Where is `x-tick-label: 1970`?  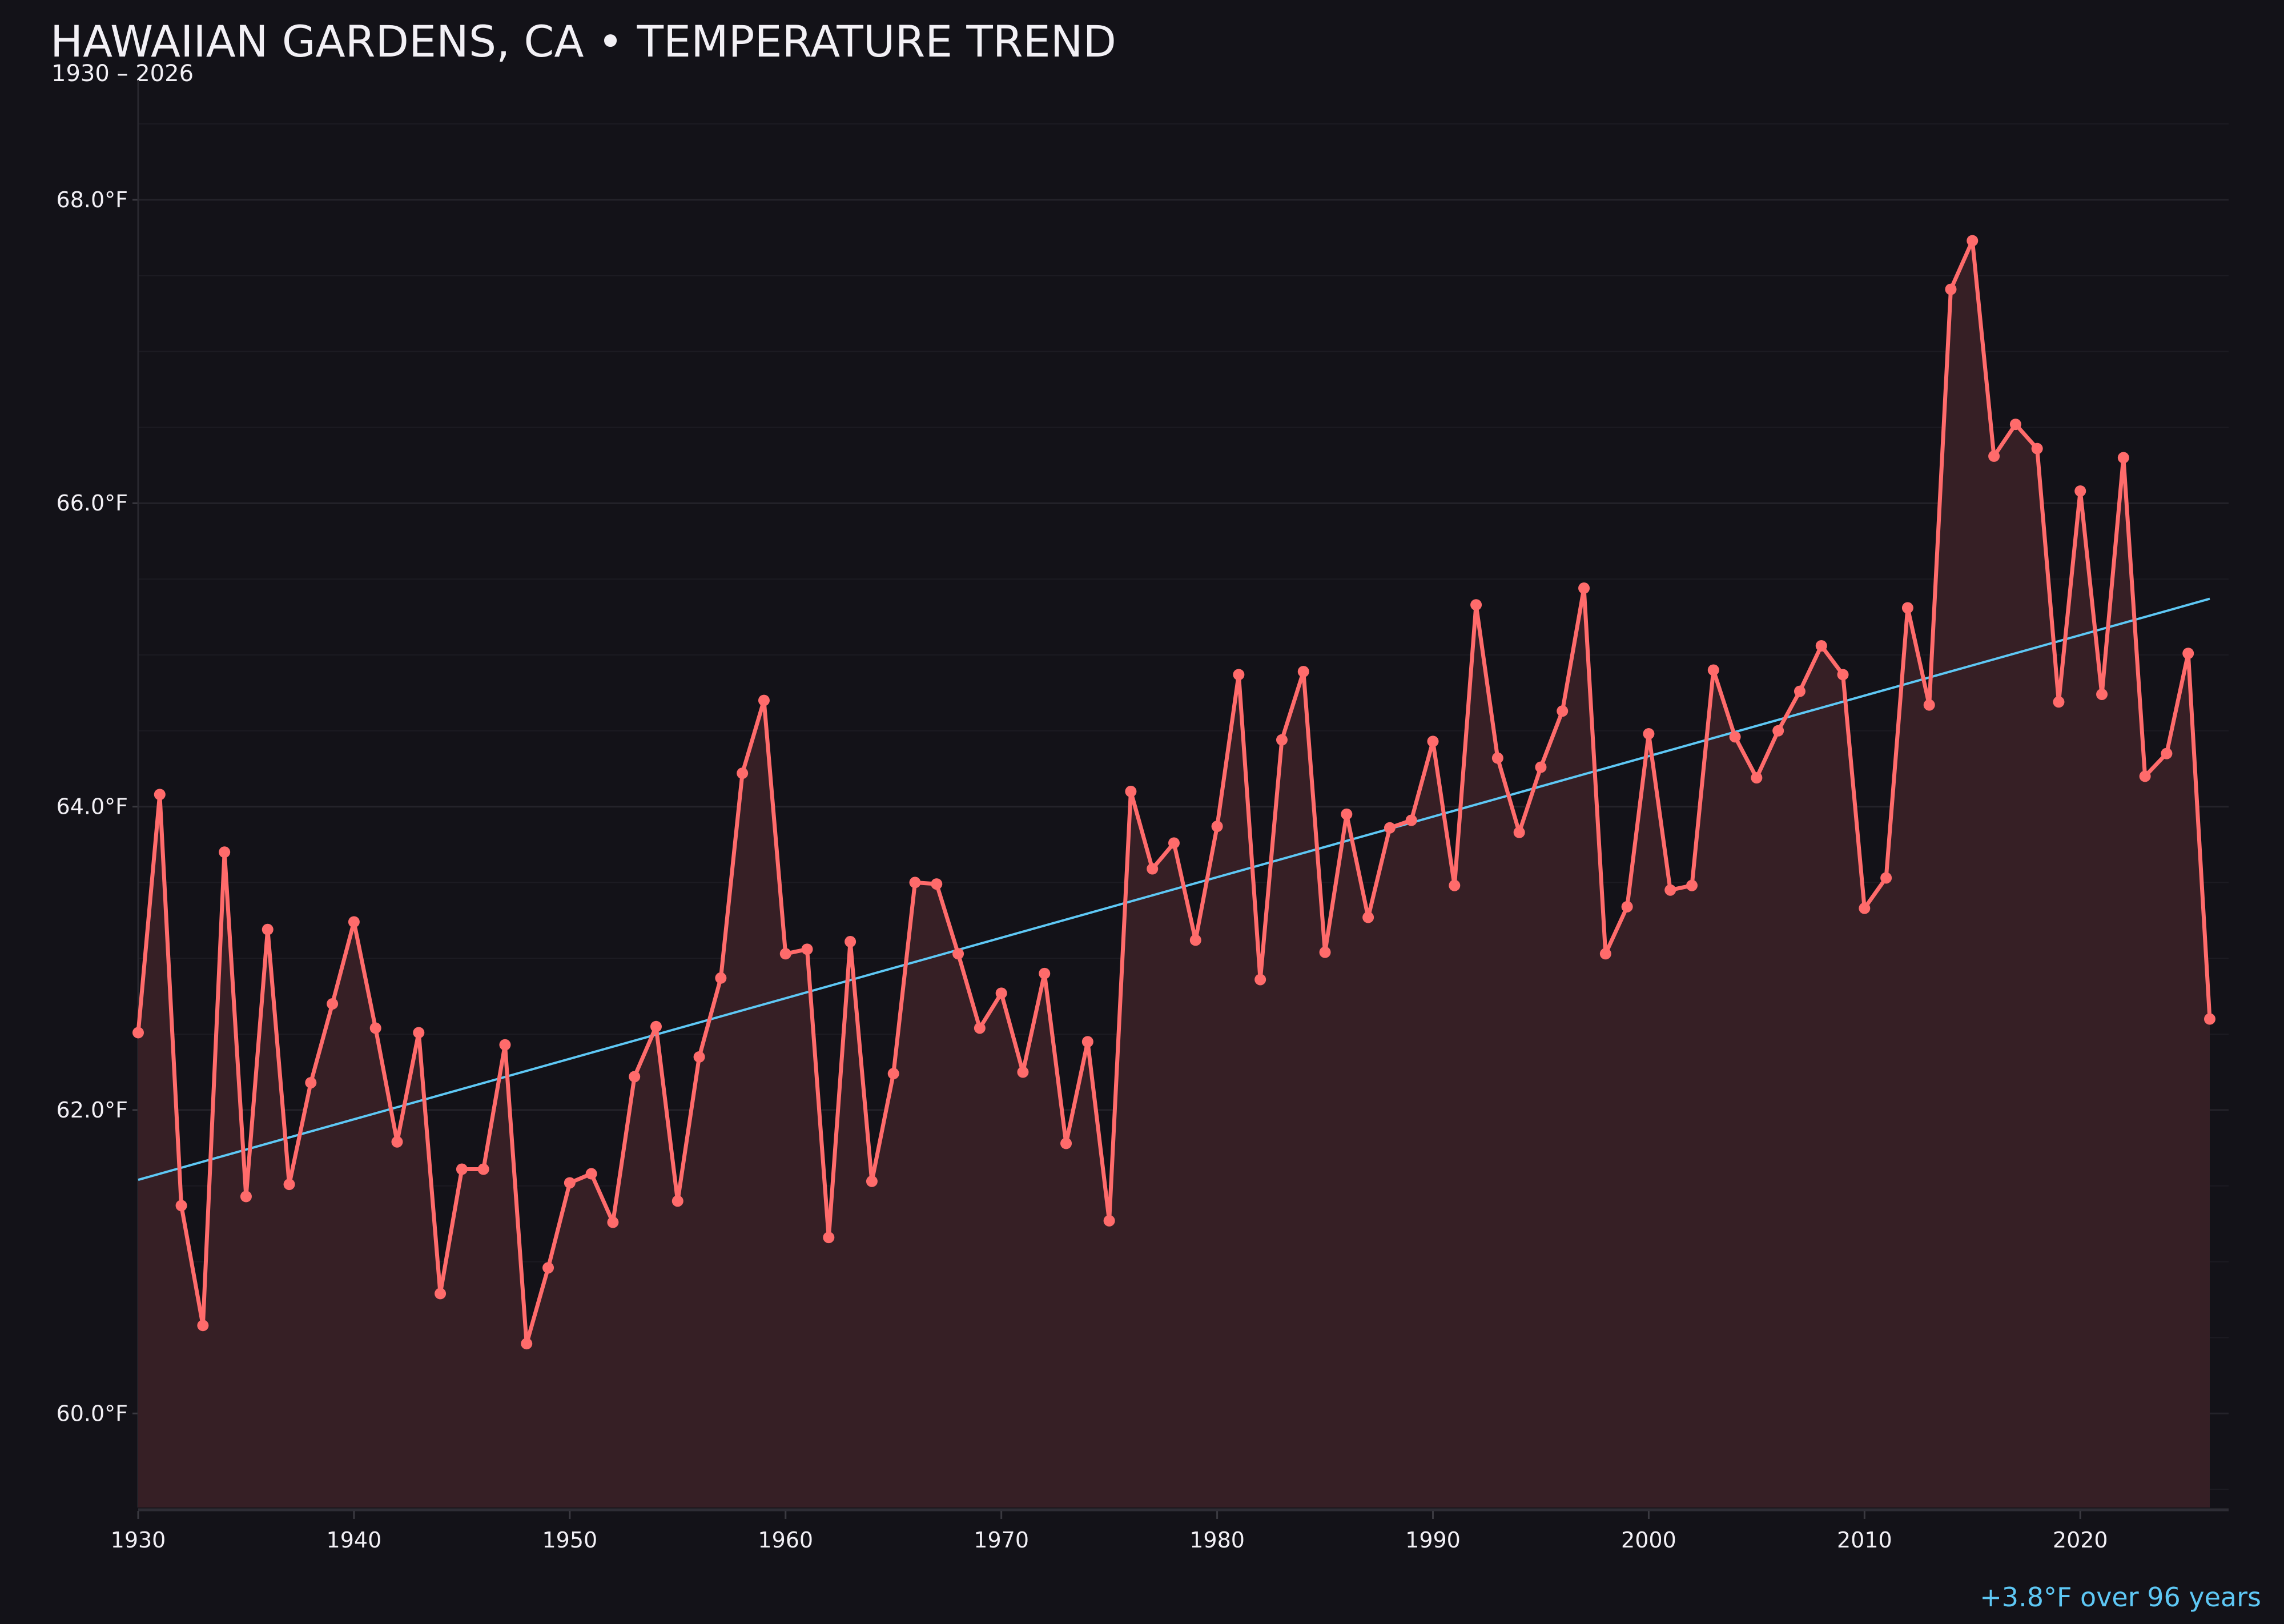 x-tick-label: 1970 is located at coordinates (1001, 1540).